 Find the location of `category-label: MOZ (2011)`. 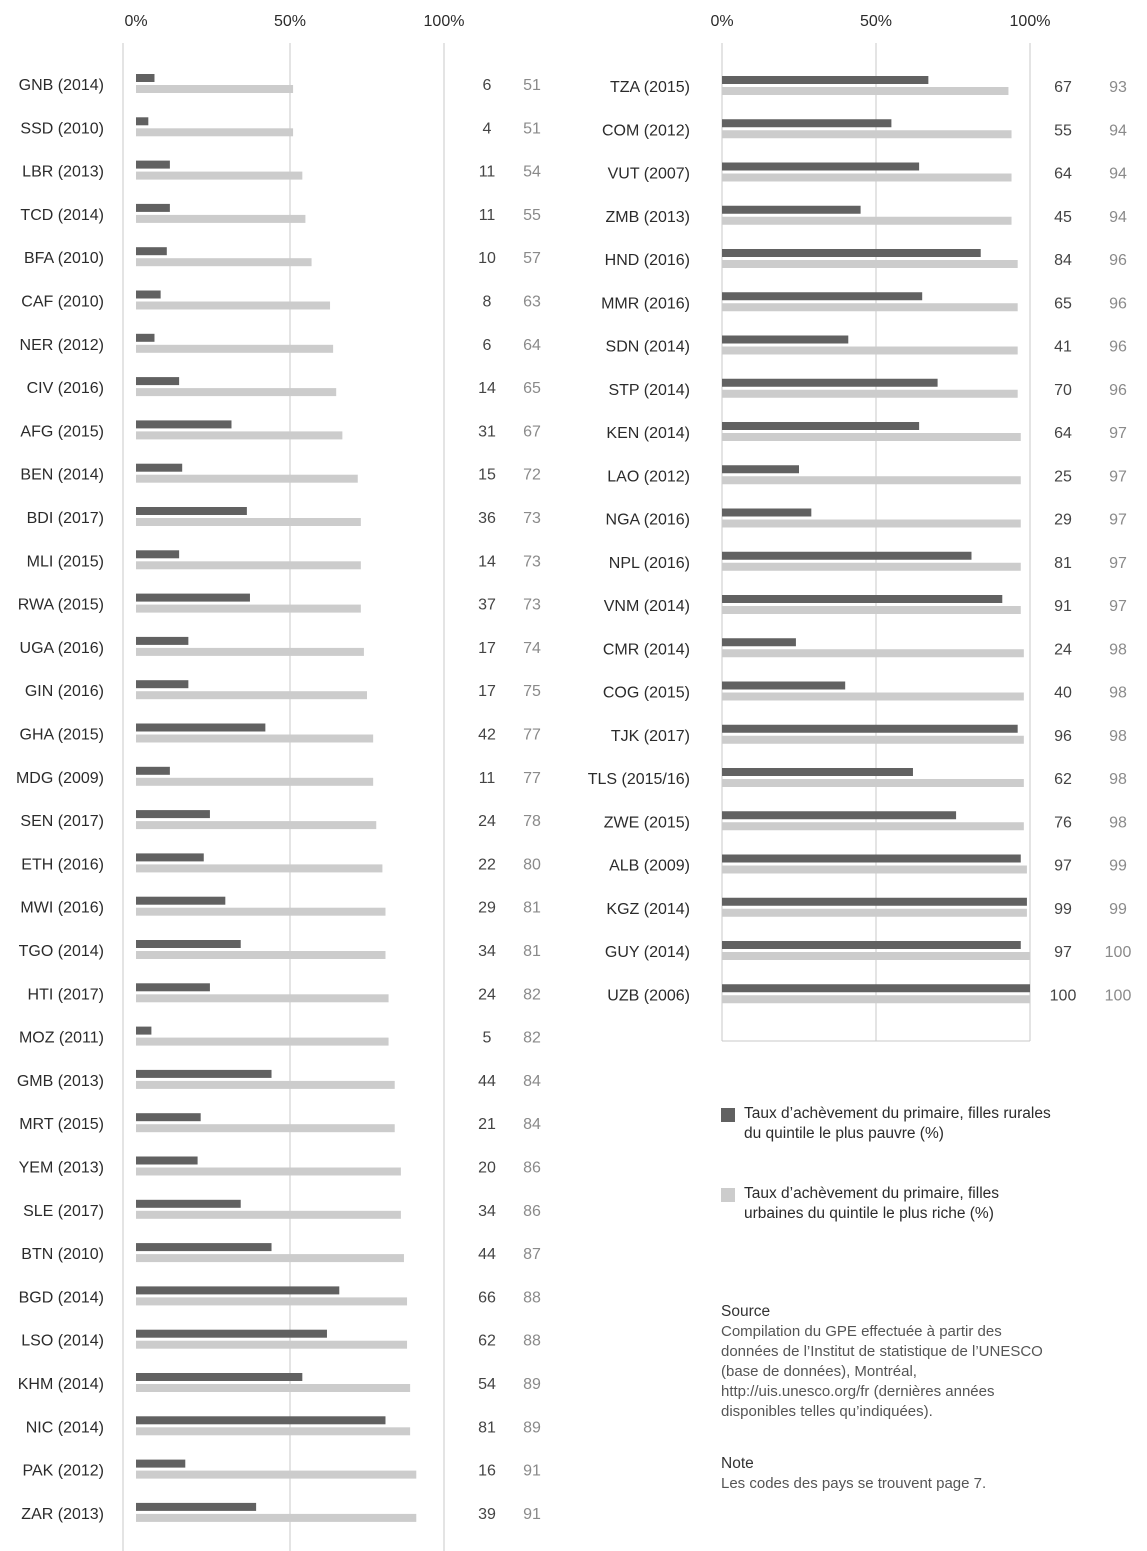

category-label: MOZ (2011) is located at coordinates (61, 1038).